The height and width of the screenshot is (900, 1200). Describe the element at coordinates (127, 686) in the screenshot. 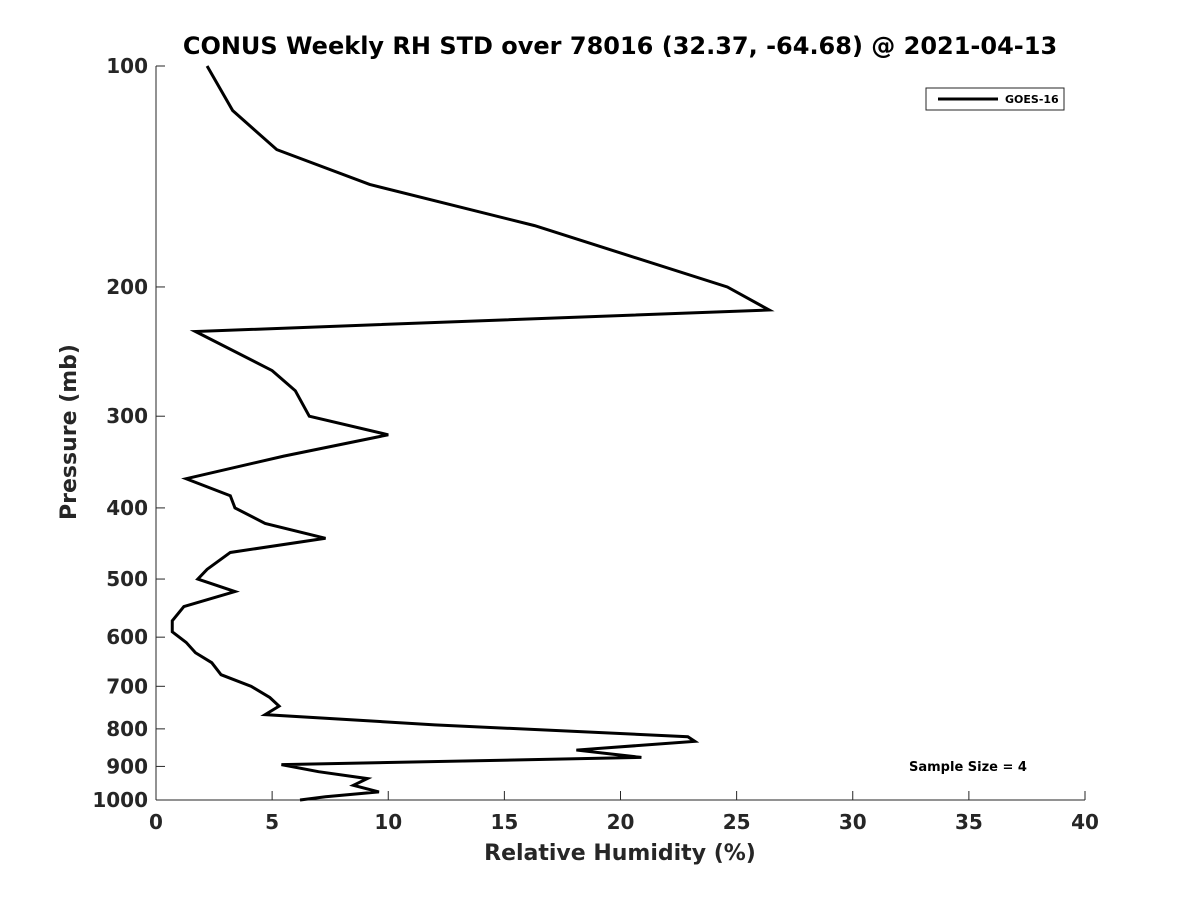

I see `y-tick-label: 700` at that location.